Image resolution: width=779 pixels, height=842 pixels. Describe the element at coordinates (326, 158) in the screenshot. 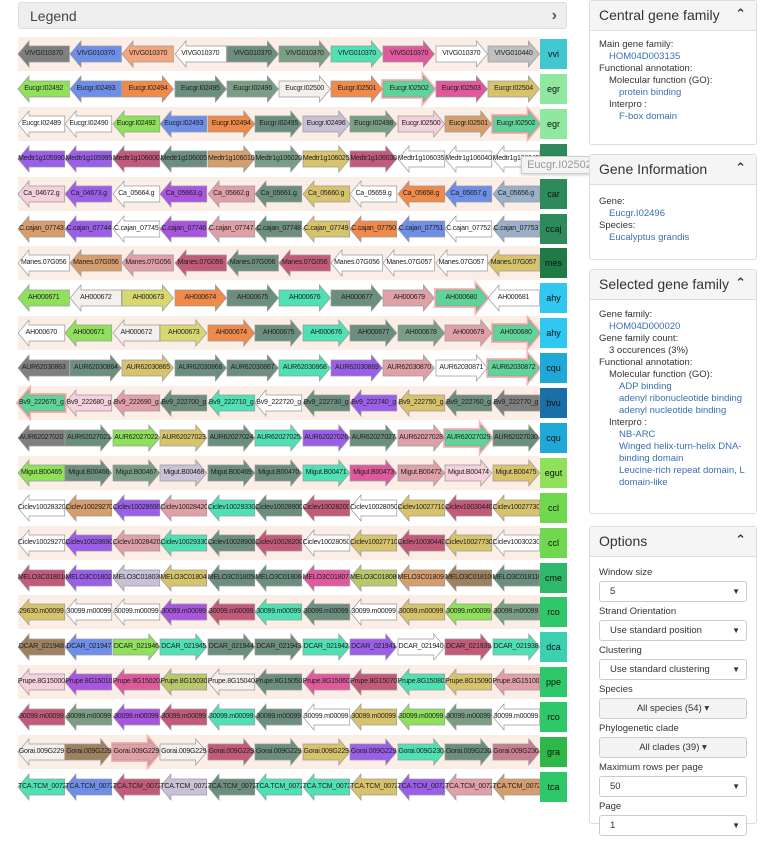

I see `gene-arrow: Medtr1g106025` at that location.